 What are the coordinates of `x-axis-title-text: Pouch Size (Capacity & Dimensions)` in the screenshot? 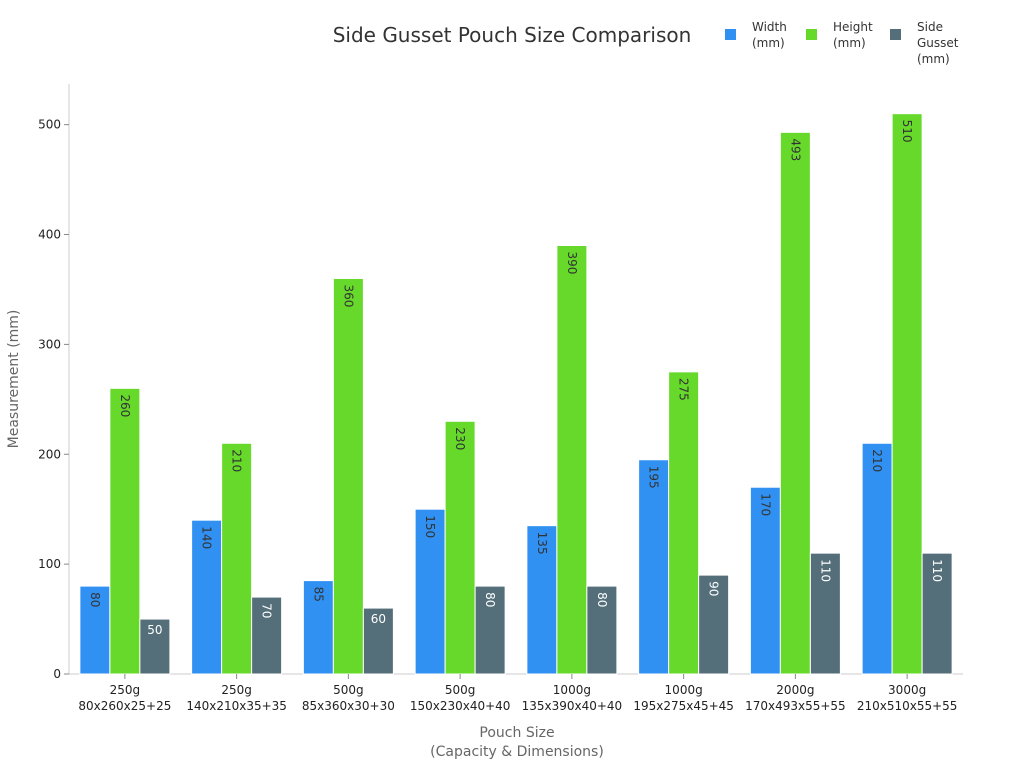 It's located at (517, 742).